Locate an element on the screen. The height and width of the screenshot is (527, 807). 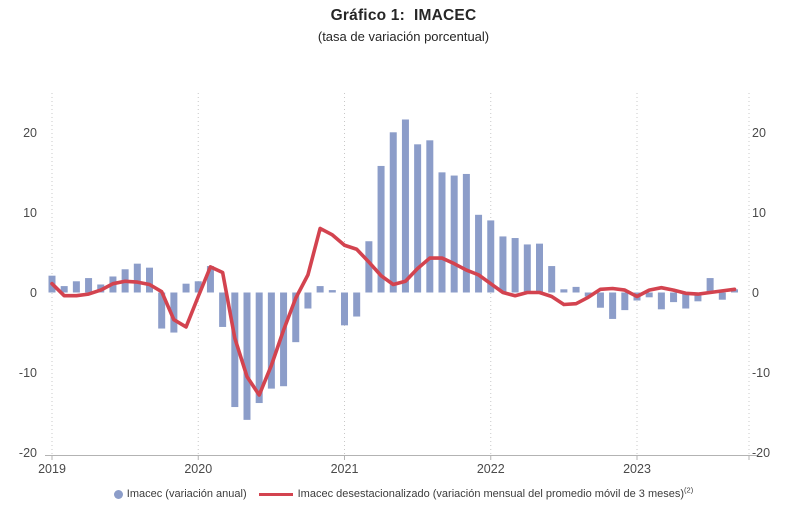
footnote-marker: (2) is located at coordinates (689, 490).